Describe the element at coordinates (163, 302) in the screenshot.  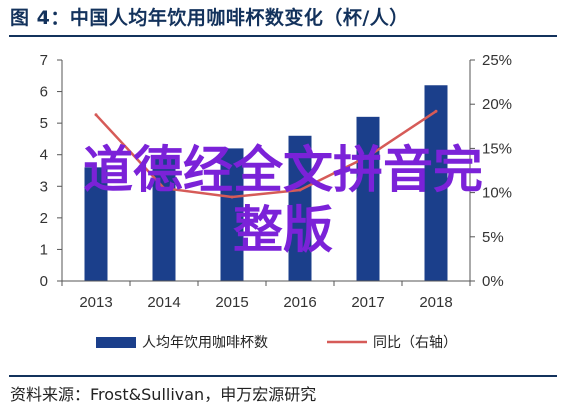
I see `x-tick-label: 2014` at that location.